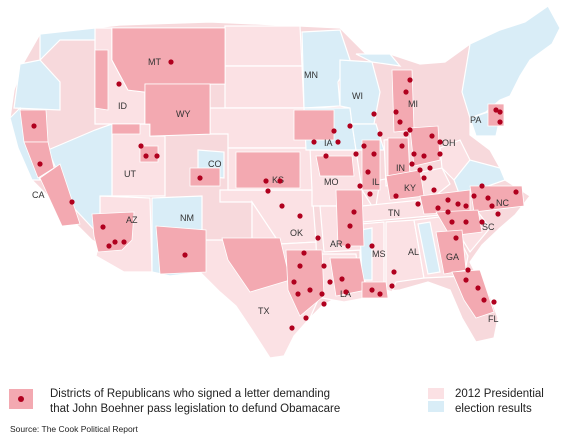  What do you see at coordinates (436, 406) in the screenshot?
I see `legend-swatch-democrat` at bounding box center [436, 406].